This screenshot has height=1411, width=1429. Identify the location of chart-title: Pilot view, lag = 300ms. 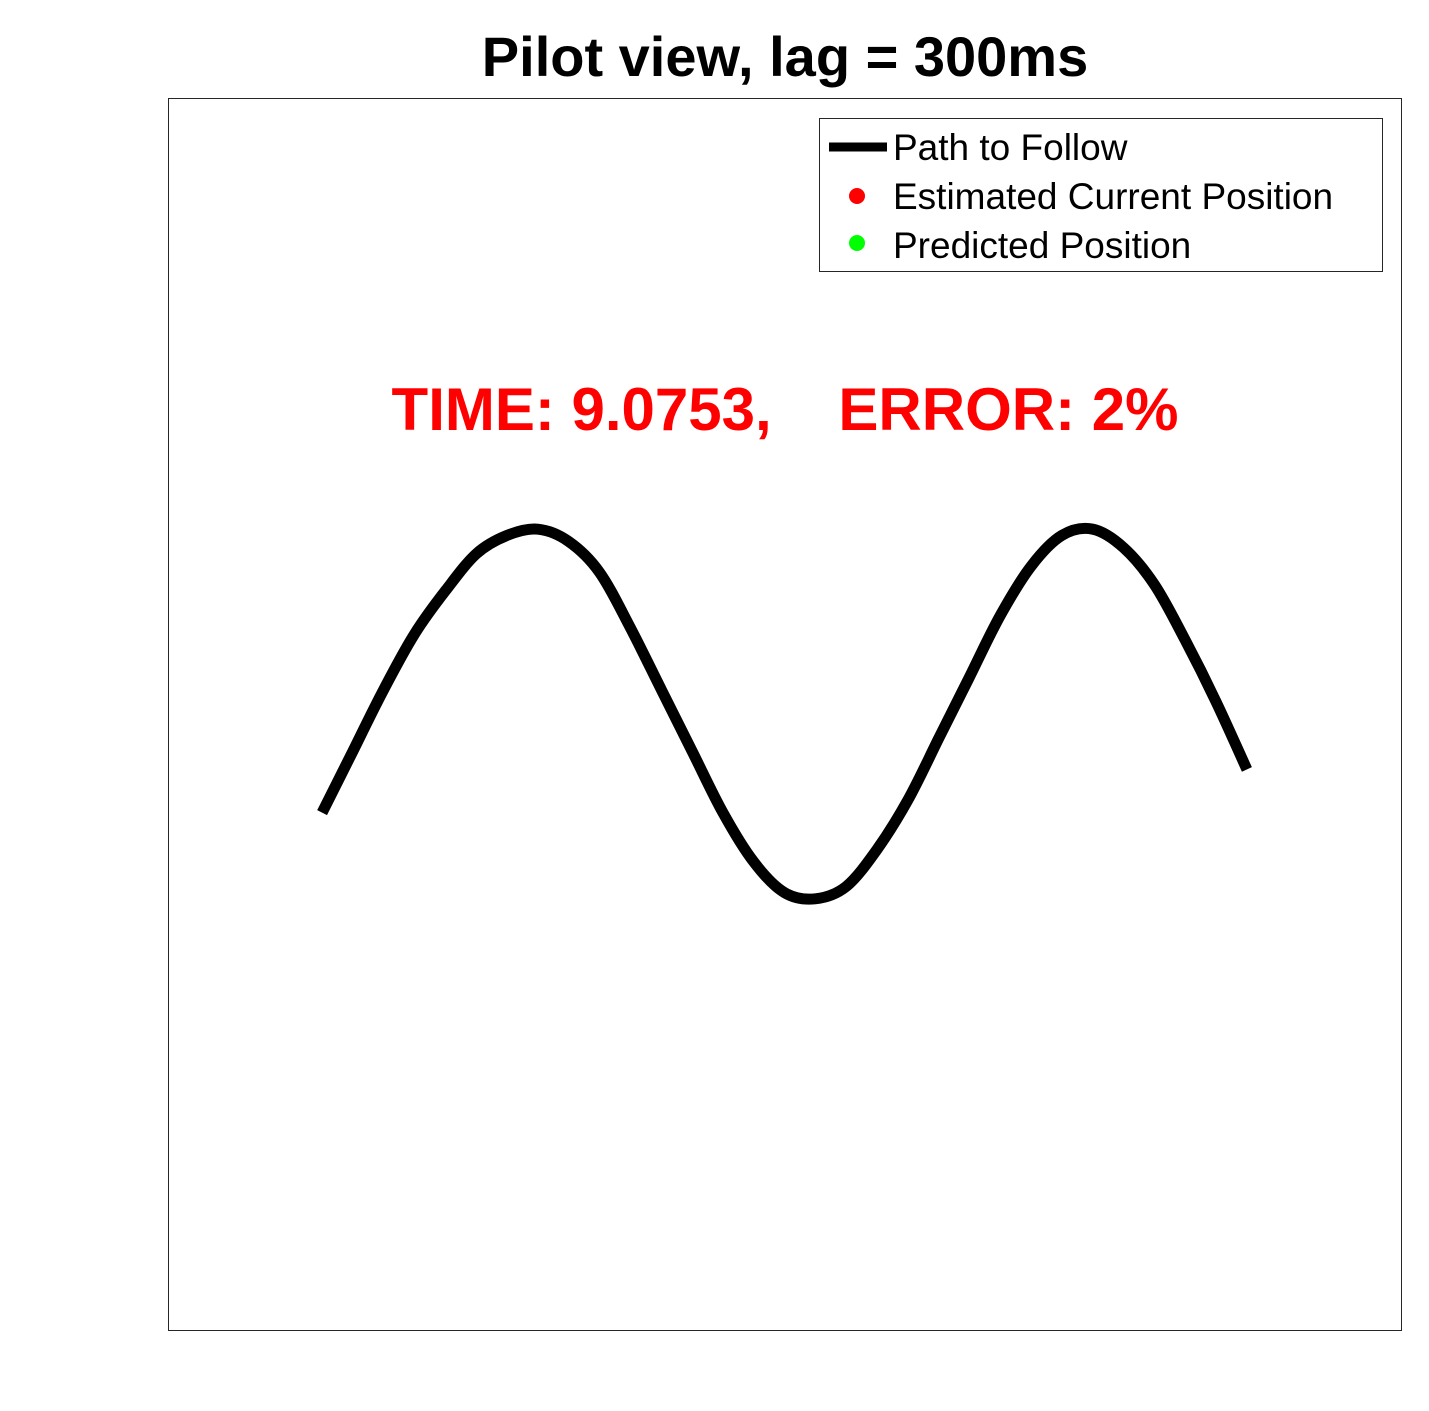
(785, 56).